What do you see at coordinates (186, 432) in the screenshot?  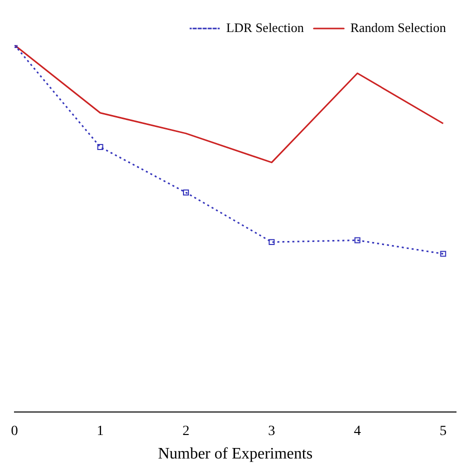 I see `x-tick-label: 2` at bounding box center [186, 432].